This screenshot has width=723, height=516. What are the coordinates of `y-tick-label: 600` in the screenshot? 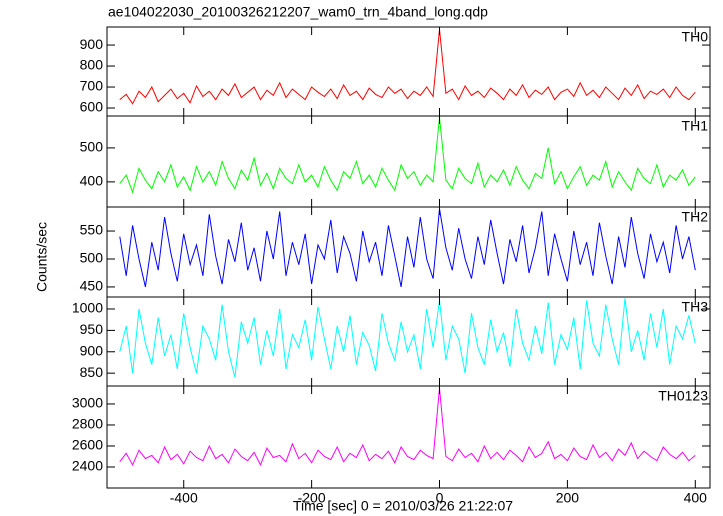 It's located at (92, 107).